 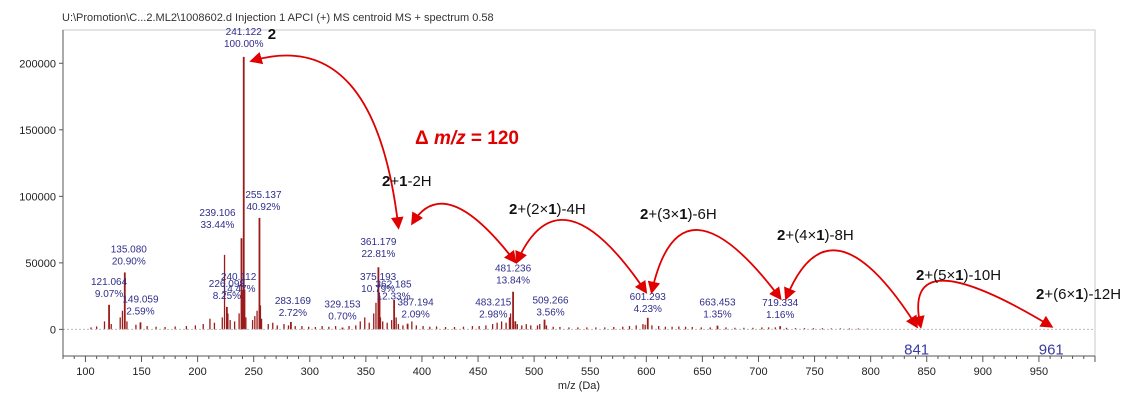 What do you see at coordinates (419, 181) in the screenshot?
I see `series-label-part: -2H` at bounding box center [419, 181].